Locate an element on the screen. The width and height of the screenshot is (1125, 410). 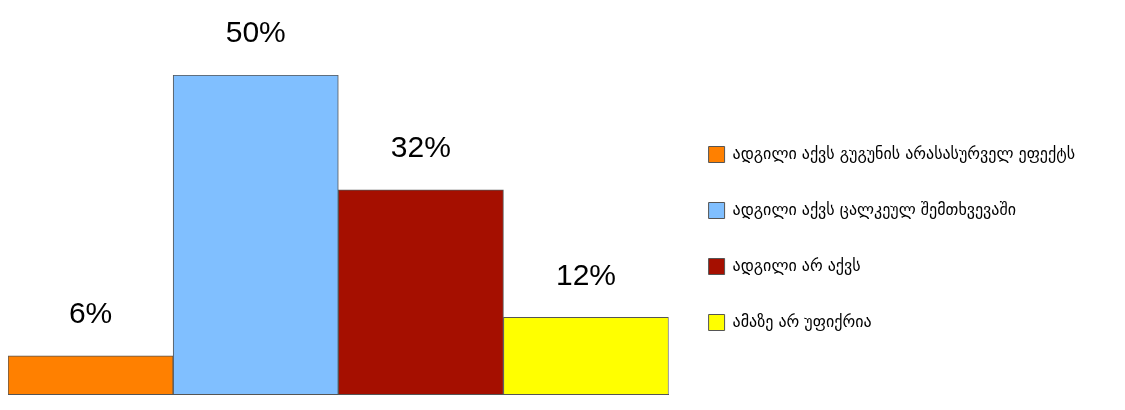
legend-label: ადგილი აქვს გუგუნის არასასურველ ეფექტს is located at coordinates (904, 153).